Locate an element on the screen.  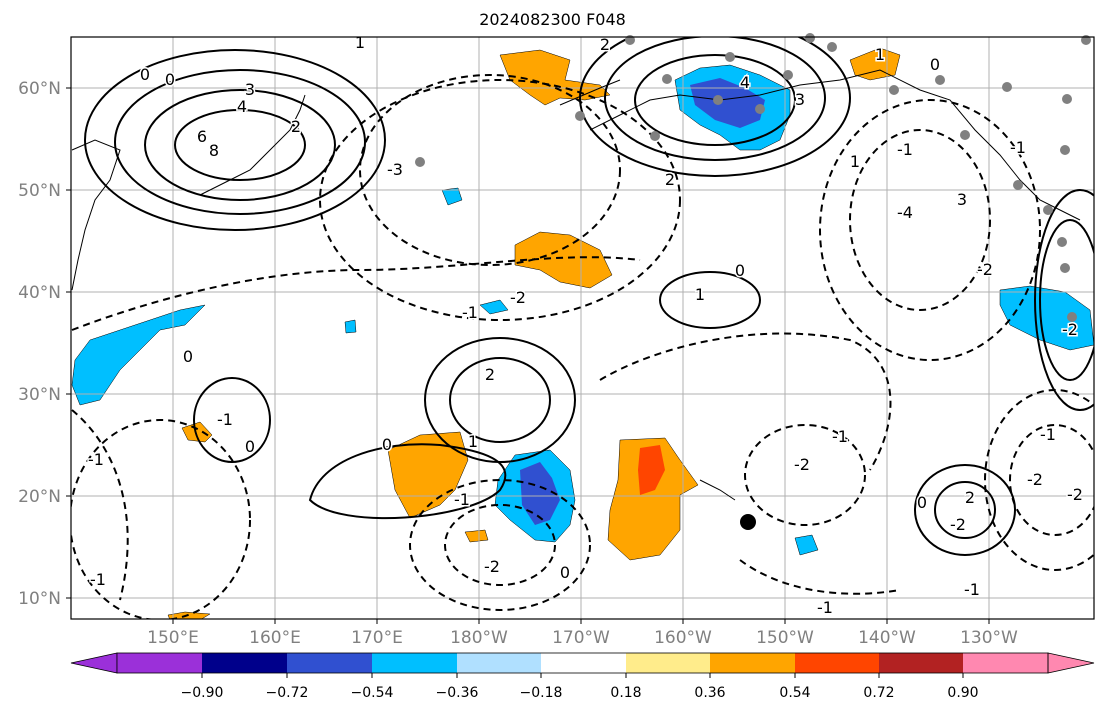
colorbar-tick-label: 0.36 is located at coordinates (709, 693).